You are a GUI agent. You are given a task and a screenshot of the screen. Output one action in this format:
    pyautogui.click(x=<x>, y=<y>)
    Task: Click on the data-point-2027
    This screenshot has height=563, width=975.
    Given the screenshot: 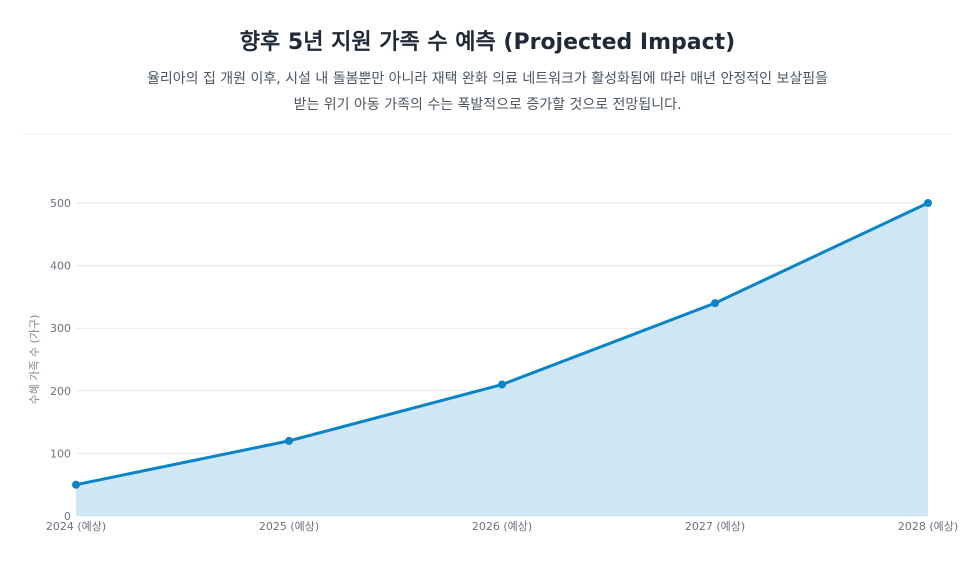 What is the action you would take?
    pyautogui.click(x=715, y=303)
    